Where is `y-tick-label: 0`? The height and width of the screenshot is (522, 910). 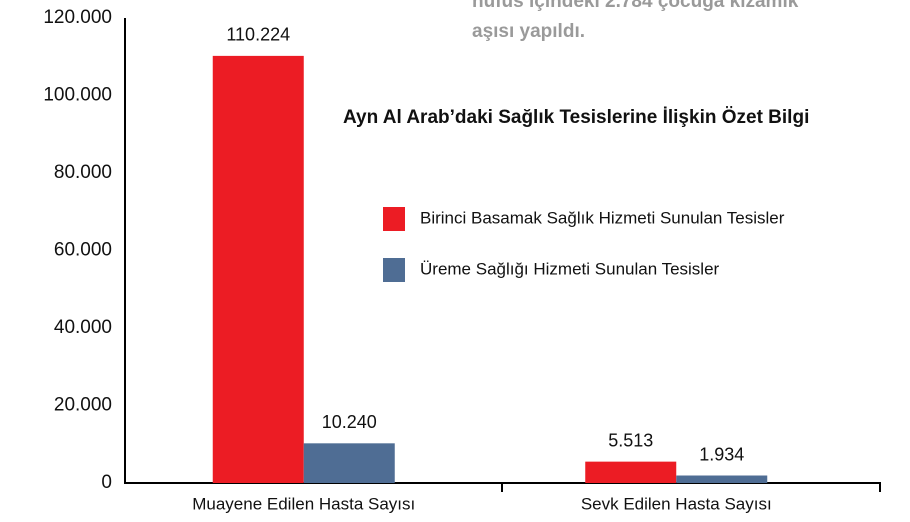 y-tick-label: 0 is located at coordinates (106, 482).